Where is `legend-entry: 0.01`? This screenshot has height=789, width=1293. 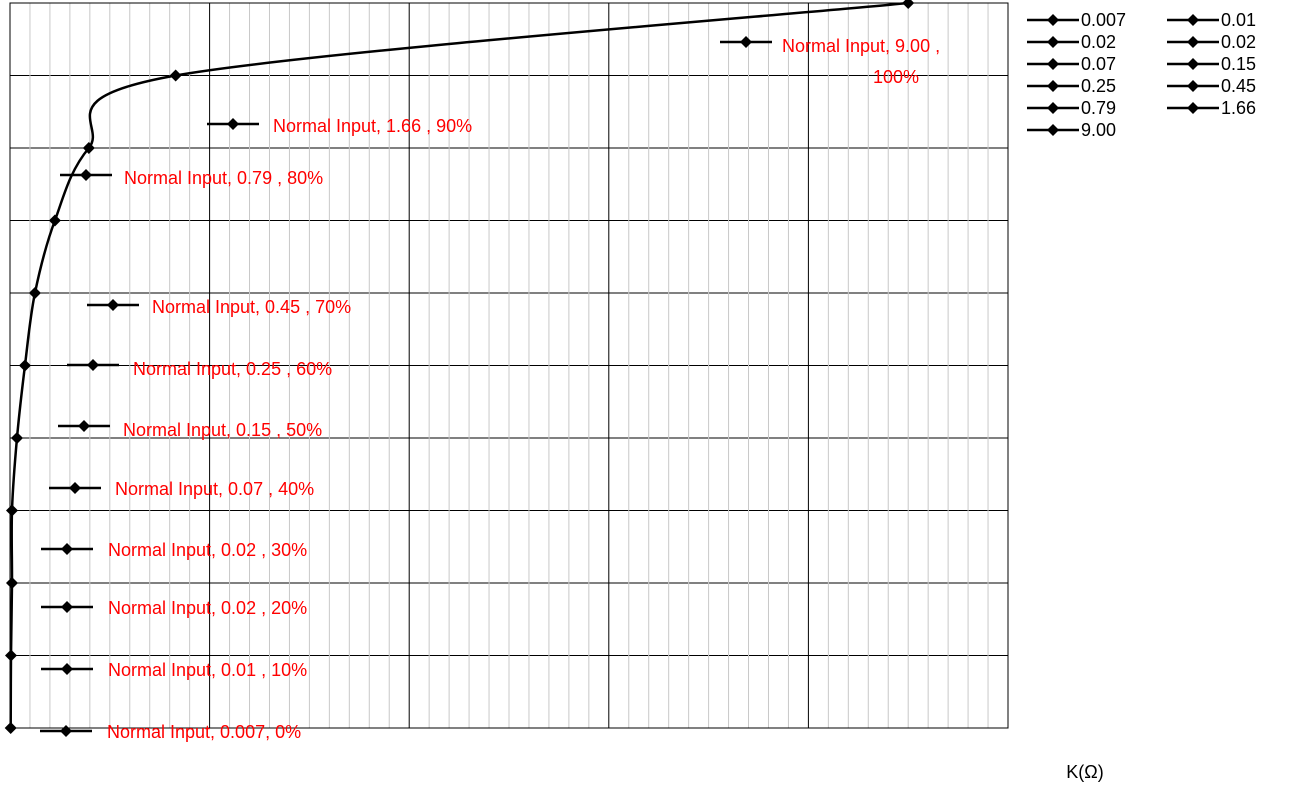
legend-entry: 0.01 is located at coordinates (1211, 20).